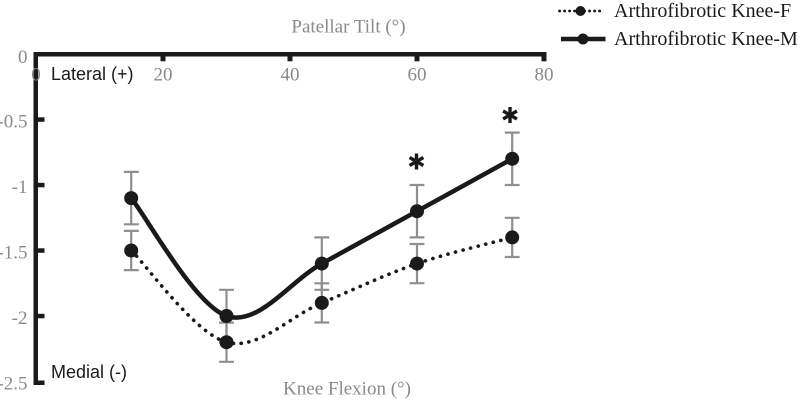  I want to click on svg-text: -2.5, so click(14, 384).